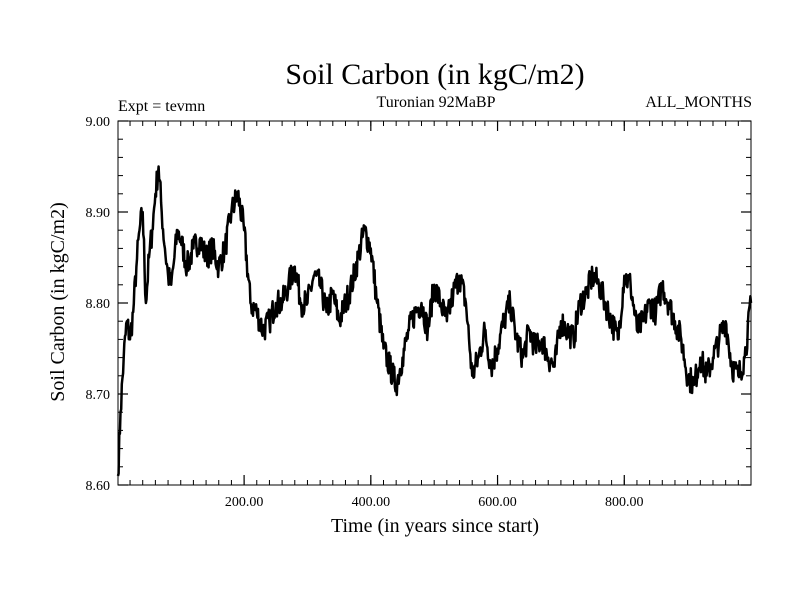 Image resolution: width=800 pixels, height=600 pixels. Describe the element at coordinates (371, 502) in the screenshot. I see `x-tick-label: 400.00` at that location.